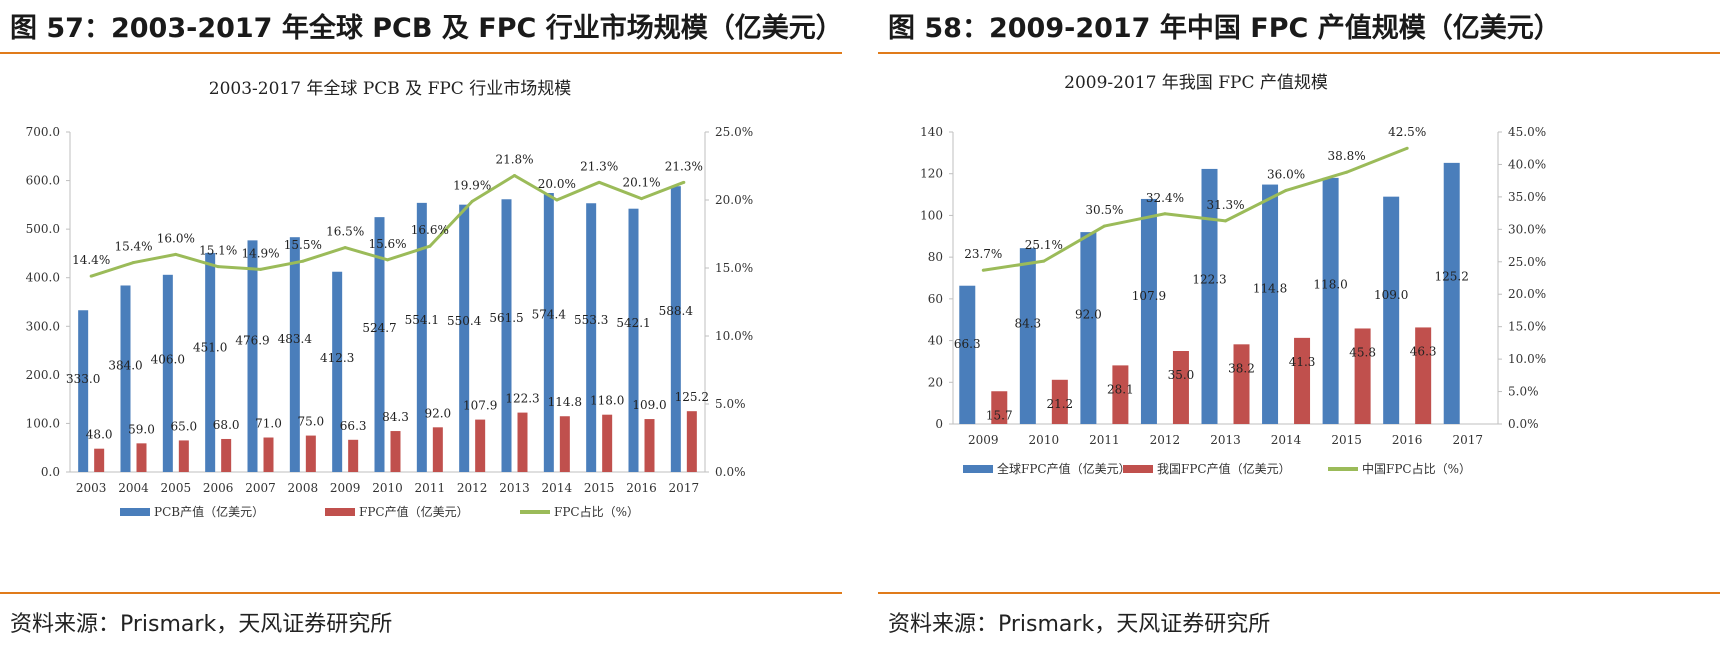  What do you see at coordinates (353, 426) in the screenshot?
I see `data-label: 66.3` at bounding box center [353, 426].